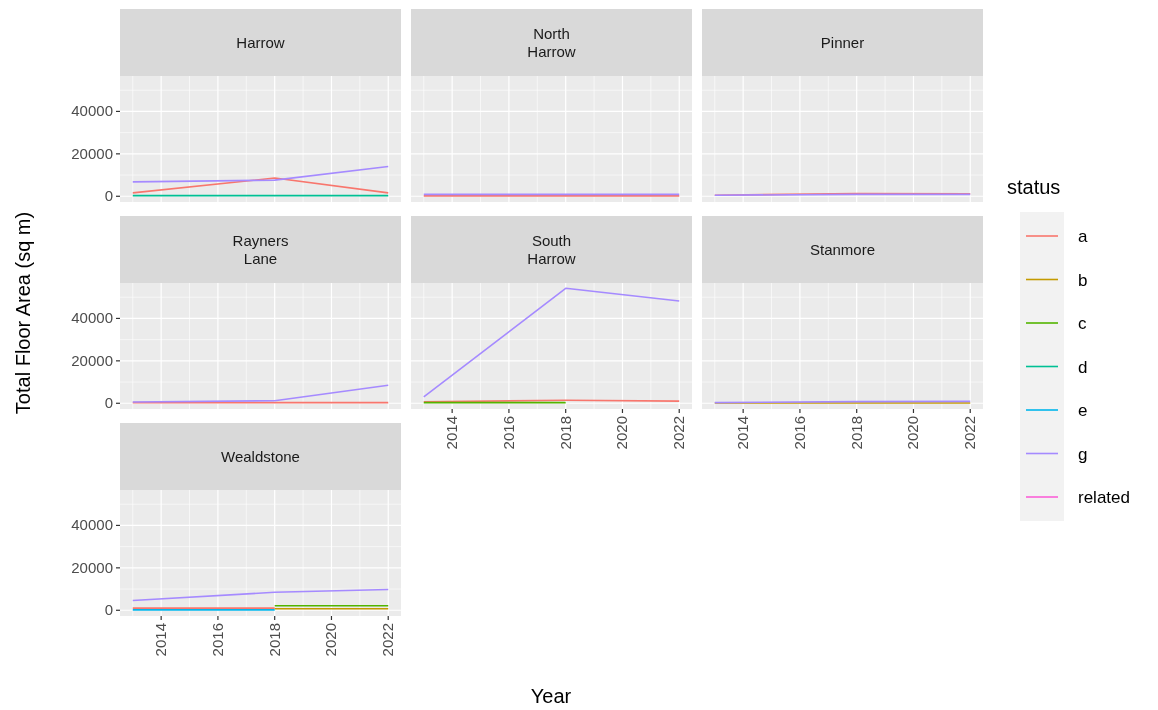 This screenshot has height=710, width=1158. What do you see at coordinates (1104, 497) in the screenshot?
I see `legend-label: related` at bounding box center [1104, 497].